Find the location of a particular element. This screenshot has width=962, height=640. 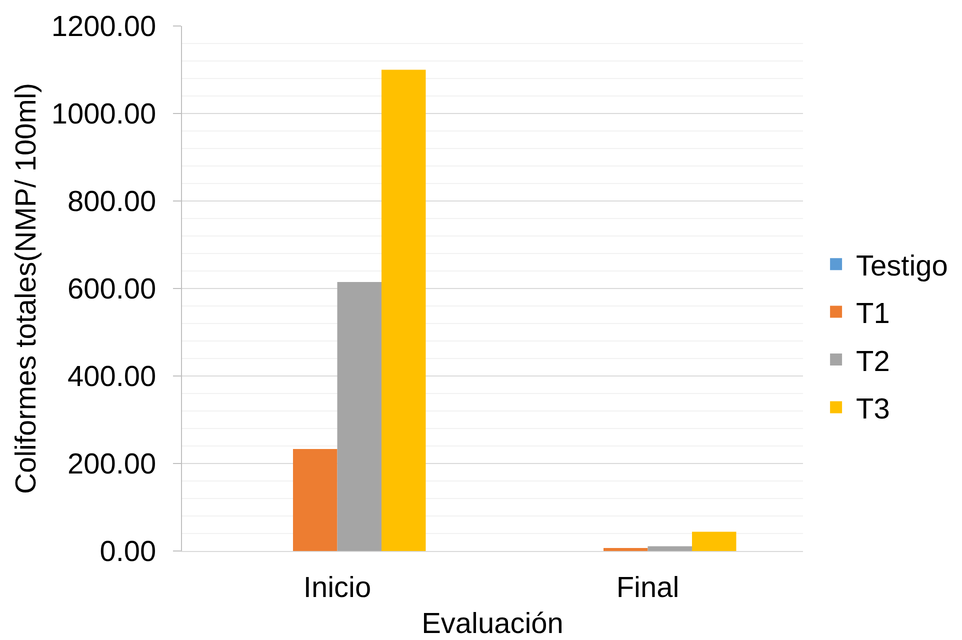

y-tick-label: 1200.00 is located at coordinates (103, 27).